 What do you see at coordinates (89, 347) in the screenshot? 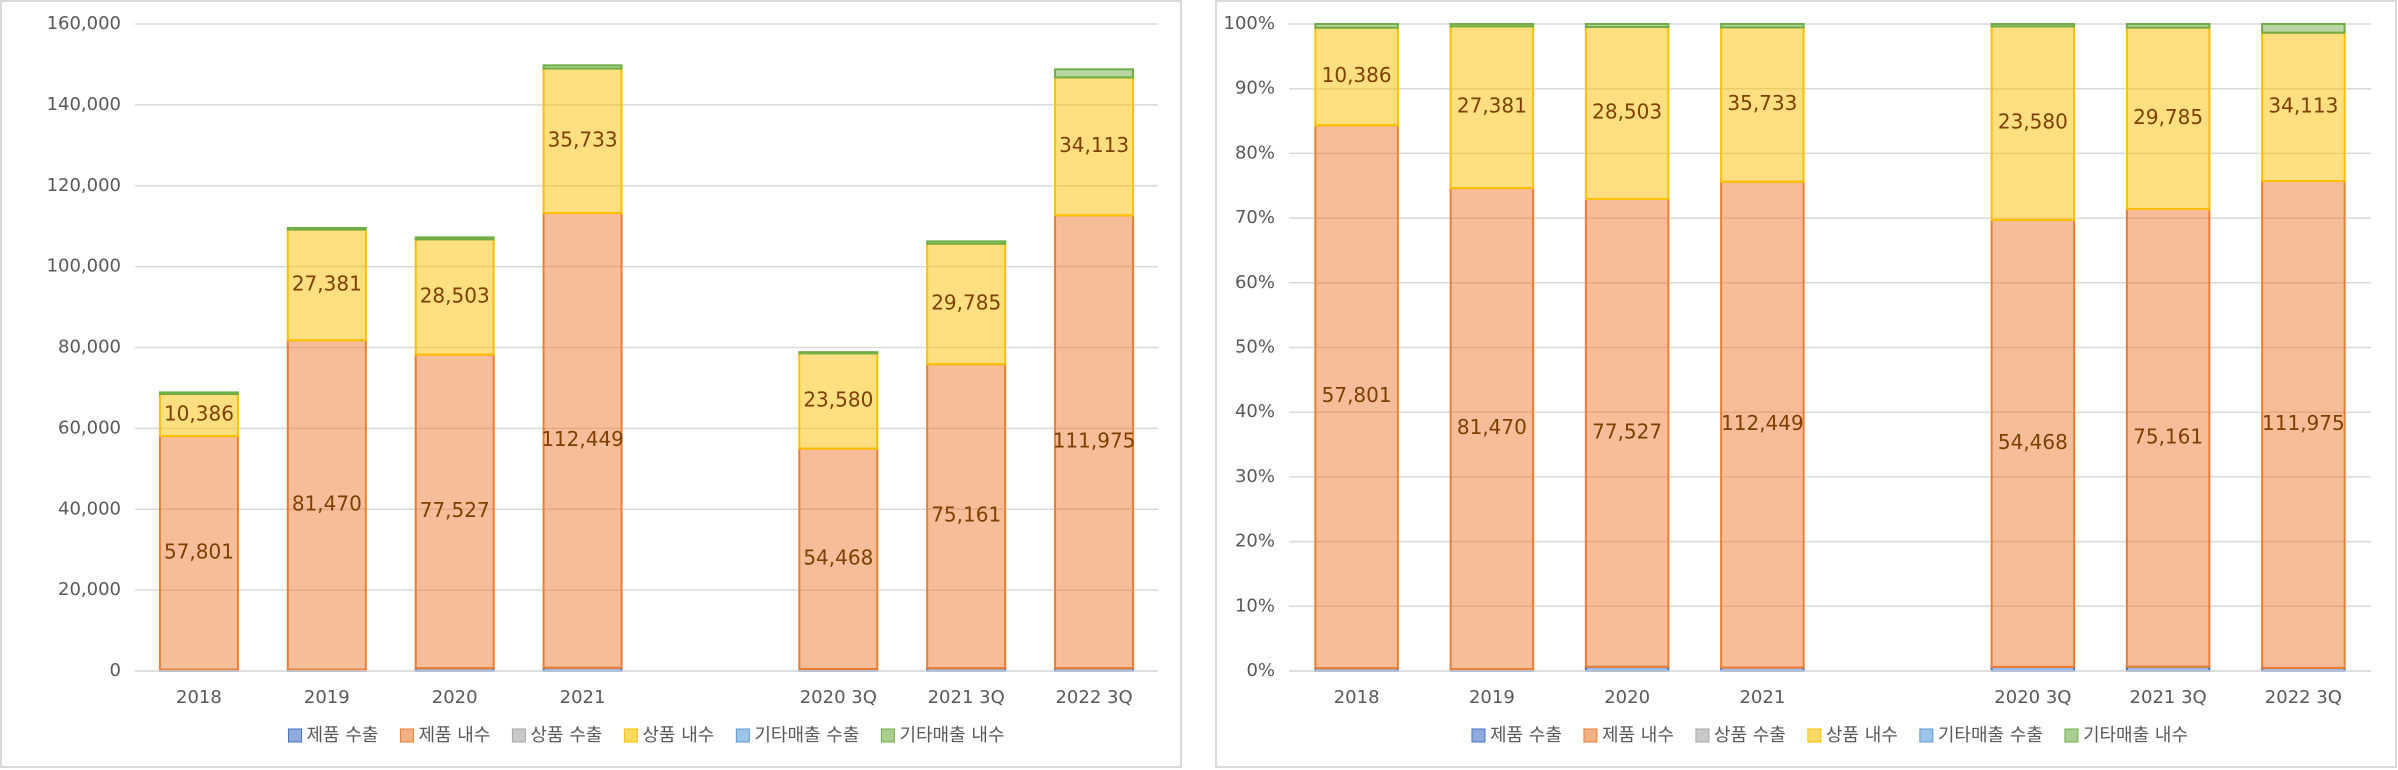
I see `y-tick-label: 80,000` at bounding box center [89, 347].